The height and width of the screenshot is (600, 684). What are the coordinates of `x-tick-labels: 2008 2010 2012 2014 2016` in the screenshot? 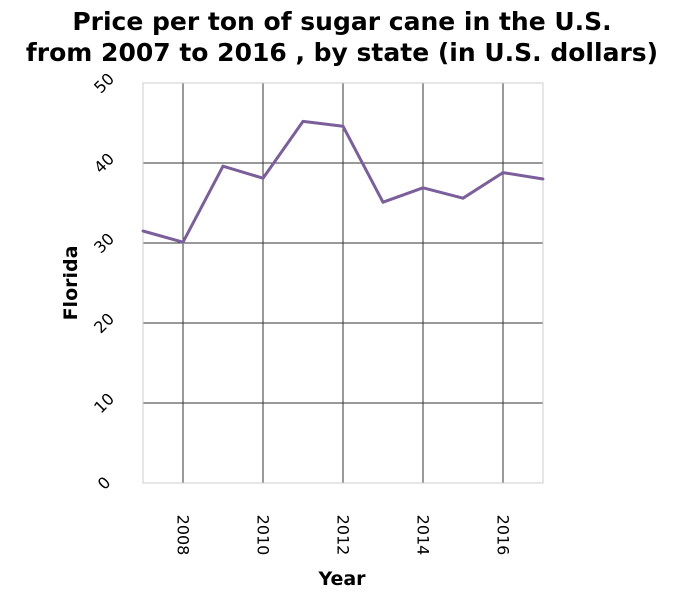 It's located at (343, 535).